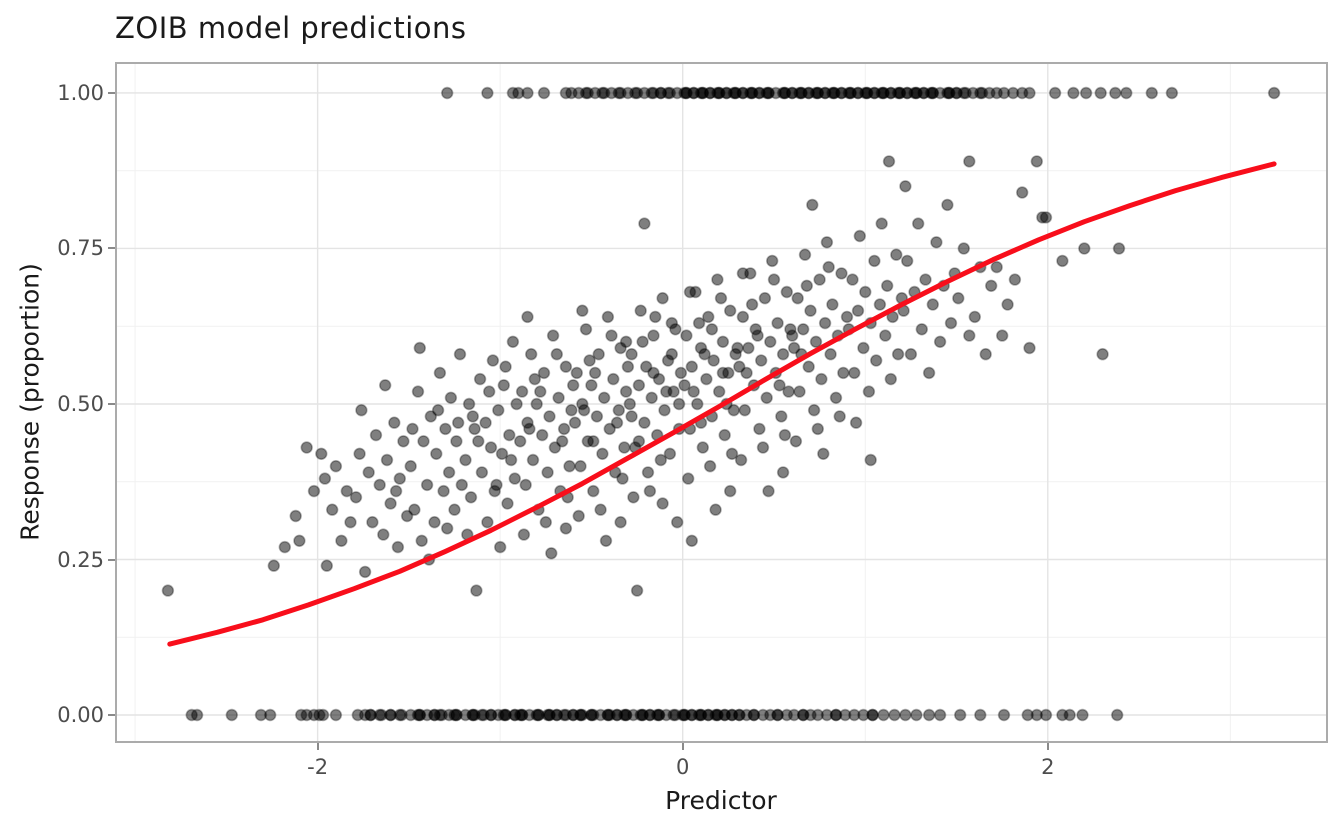 The width and height of the screenshot is (1344, 830). What do you see at coordinates (683, 767) in the screenshot?
I see `x-tick-label: 0` at bounding box center [683, 767].